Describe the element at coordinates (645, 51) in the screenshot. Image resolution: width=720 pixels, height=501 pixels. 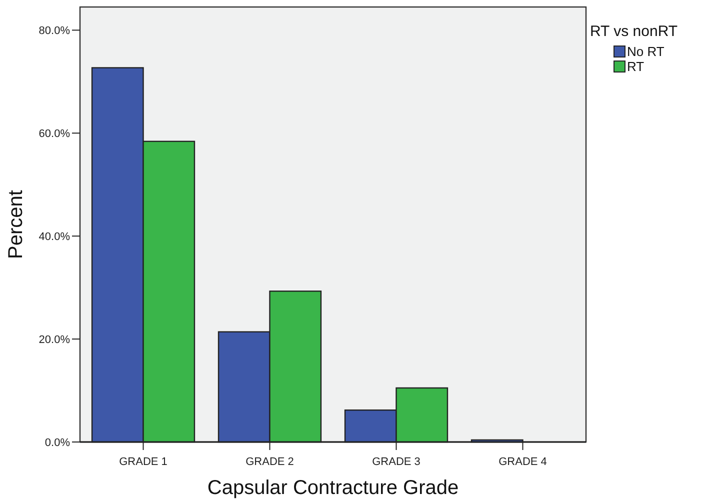
I see `legend-label: No RT` at that location.